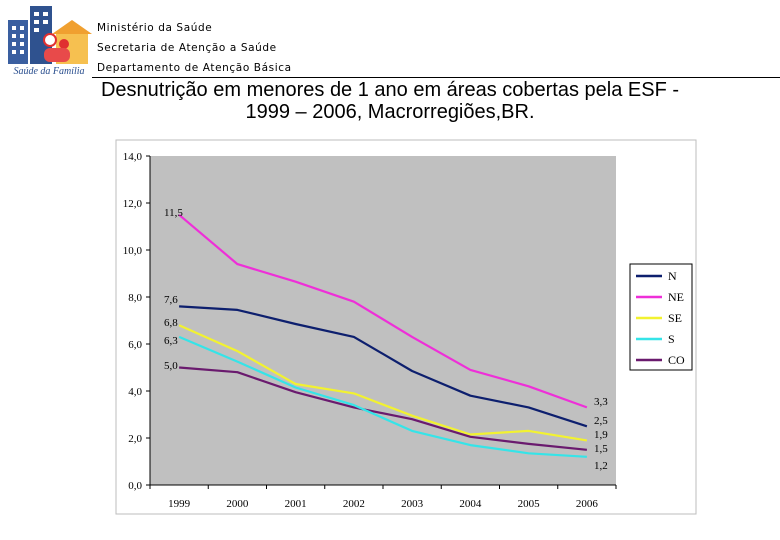 The image size is (780, 540). What do you see at coordinates (436, 77) in the screenshot?
I see `header-rule` at bounding box center [436, 77].